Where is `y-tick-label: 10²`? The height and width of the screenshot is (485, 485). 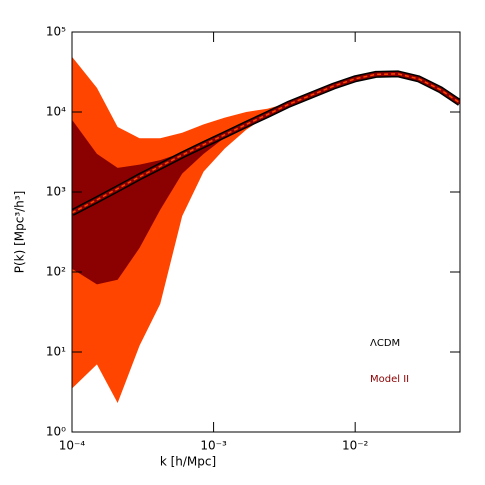
y-tick-label: 10² is located at coordinates (56, 272).